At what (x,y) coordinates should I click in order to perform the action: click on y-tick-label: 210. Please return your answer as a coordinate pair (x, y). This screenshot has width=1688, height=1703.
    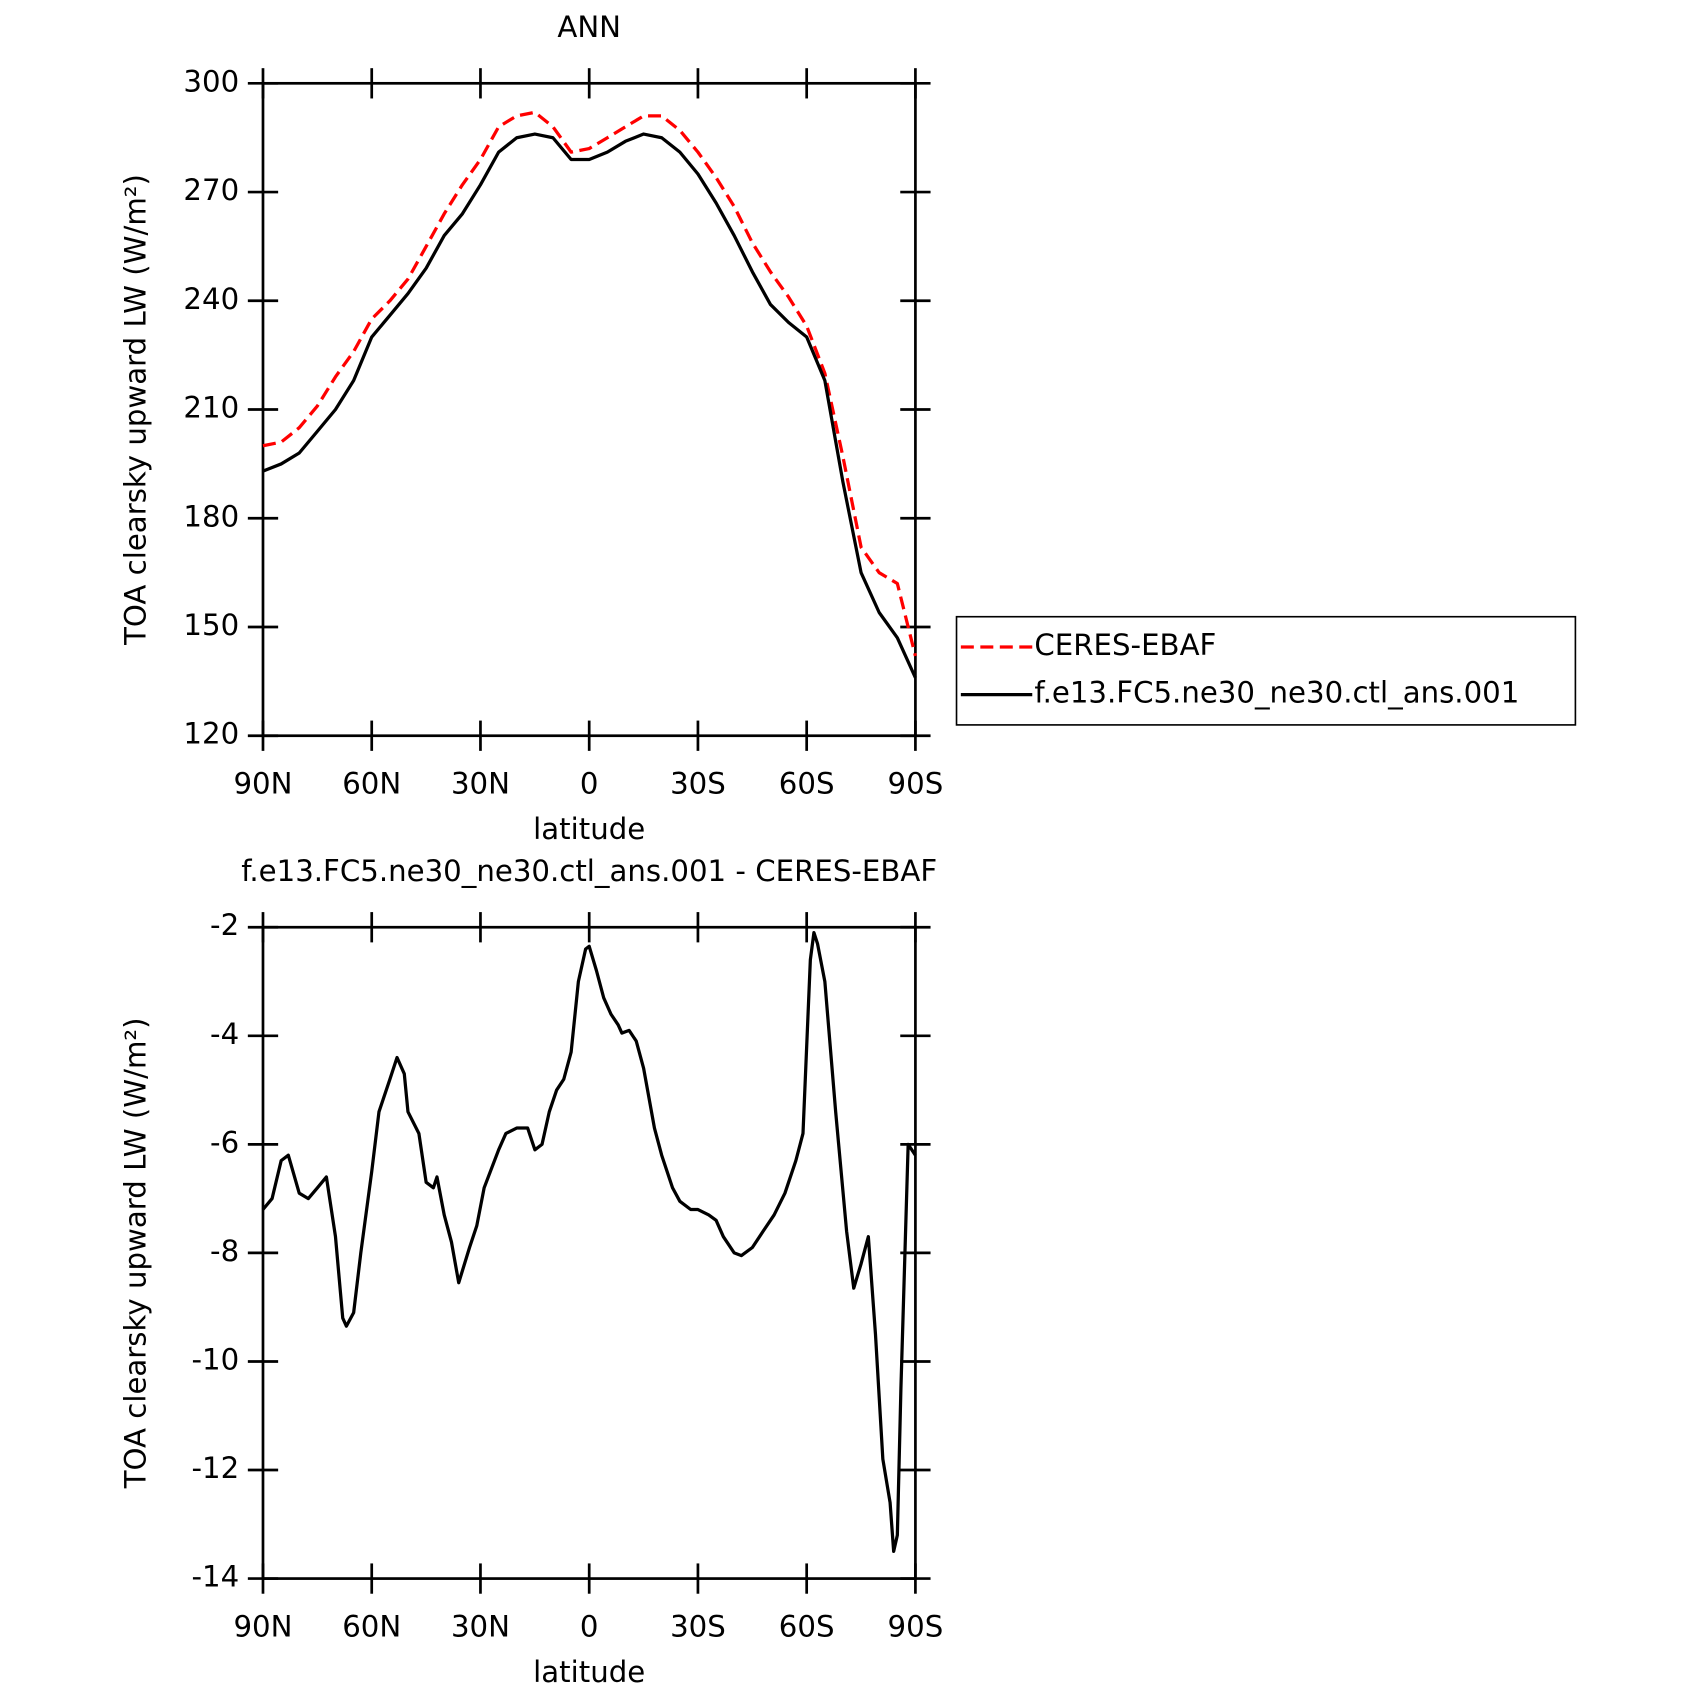
    Looking at the image, I should click on (211, 408).